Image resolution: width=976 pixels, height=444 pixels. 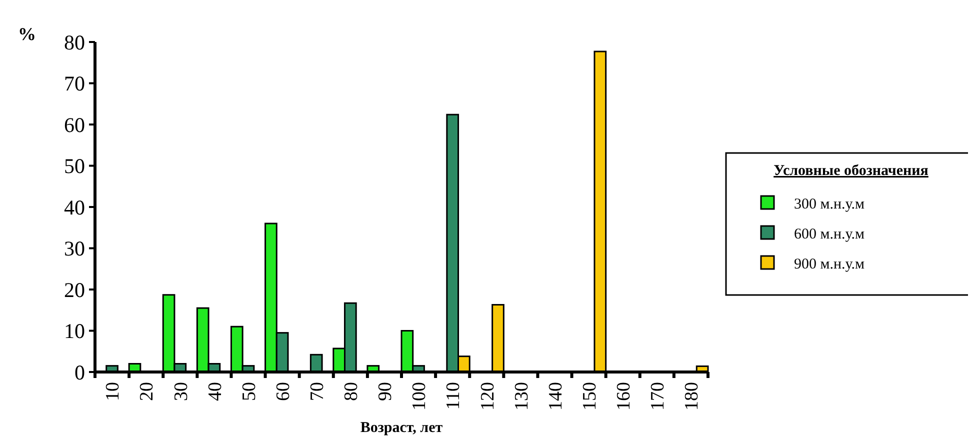 What do you see at coordinates (830, 234) in the screenshot?
I see `legend-label: 600 м.н.у.м` at bounding box center [830, 234].